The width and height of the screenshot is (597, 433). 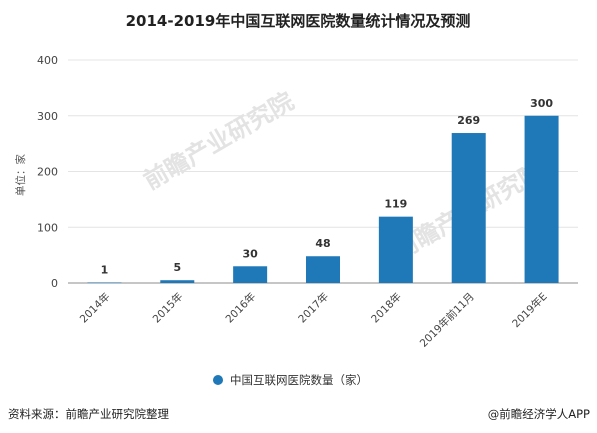 What do you see at coordinates (314, 308) in the screenshot?
I see `x-tick-label: 2017年` at bounding box center [314, 308].